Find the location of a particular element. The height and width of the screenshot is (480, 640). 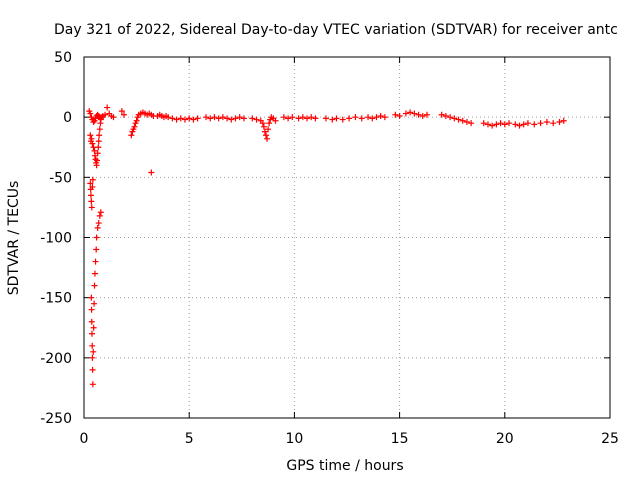

x-tick-label: 15 is located at coordinates (400, 439).